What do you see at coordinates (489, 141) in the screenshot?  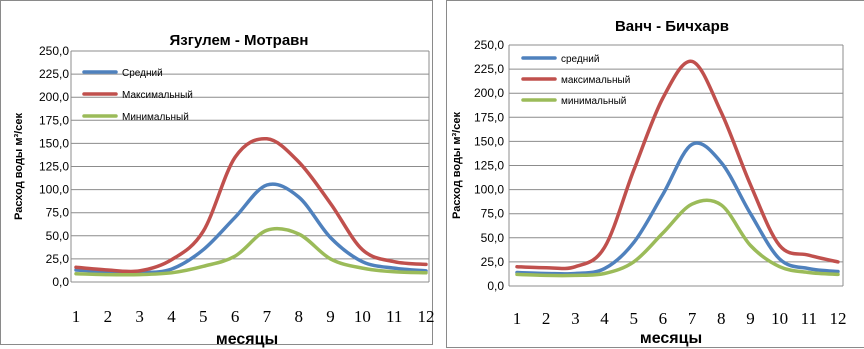 I see `y-tick-label: 150,0` at bounding box center [489, 141].